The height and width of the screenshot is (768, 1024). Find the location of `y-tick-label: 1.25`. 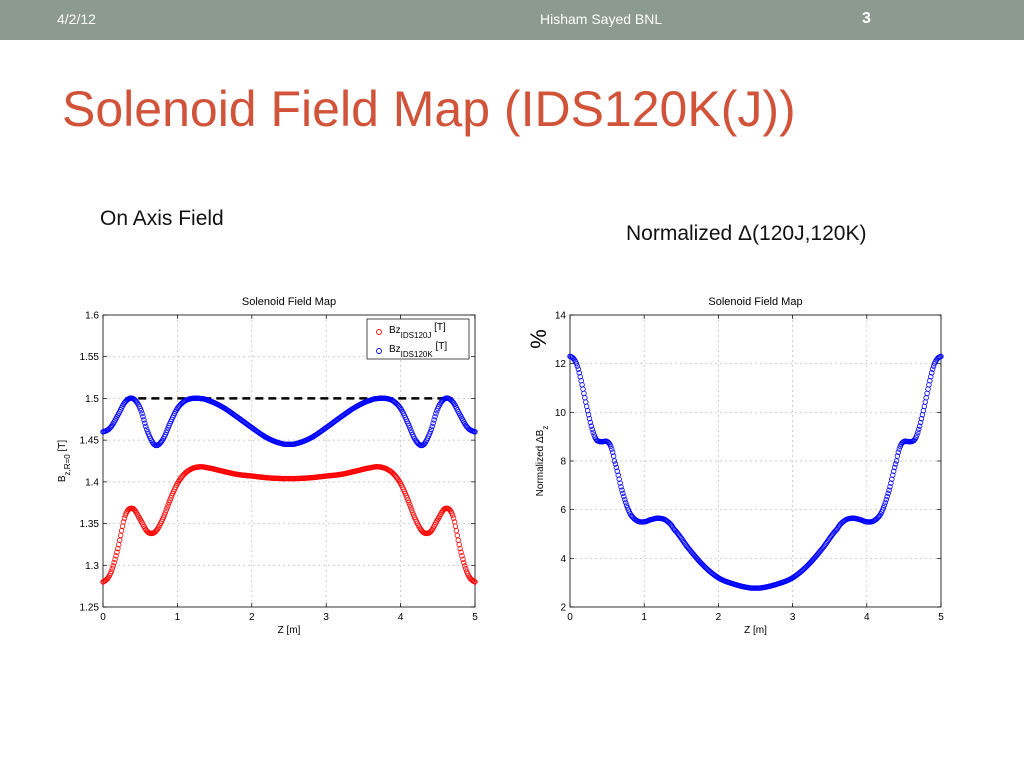

y-tick-label: 1.25 is located at coordinates (90, 608).